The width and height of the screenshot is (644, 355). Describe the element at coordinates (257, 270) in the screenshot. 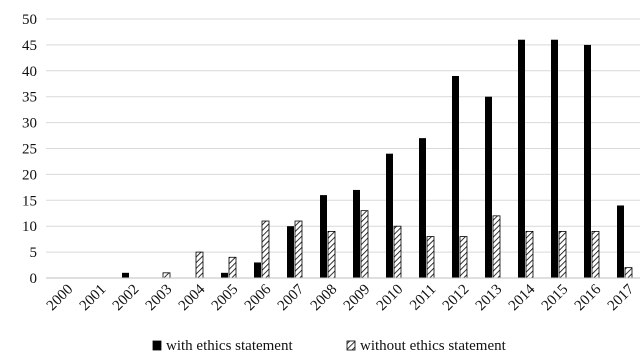

I see `bar-with-ethics-2006` at that location.